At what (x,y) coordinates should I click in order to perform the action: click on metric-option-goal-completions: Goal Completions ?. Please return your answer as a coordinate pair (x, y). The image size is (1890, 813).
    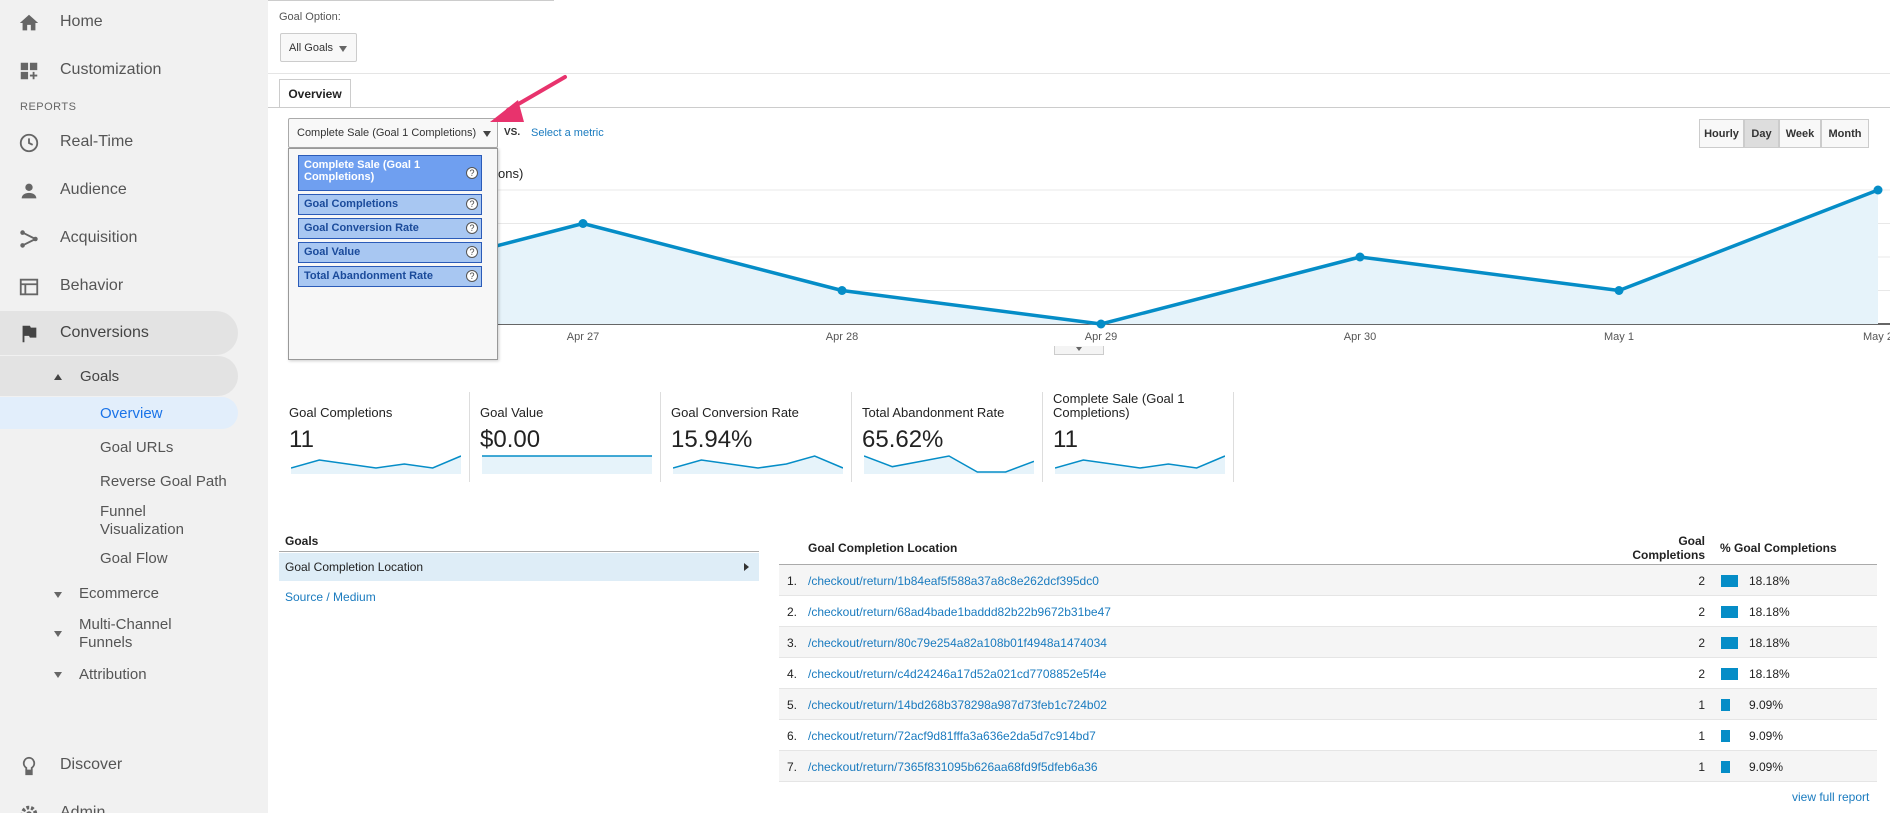
    Looking at the image, I should click on (390, 204).